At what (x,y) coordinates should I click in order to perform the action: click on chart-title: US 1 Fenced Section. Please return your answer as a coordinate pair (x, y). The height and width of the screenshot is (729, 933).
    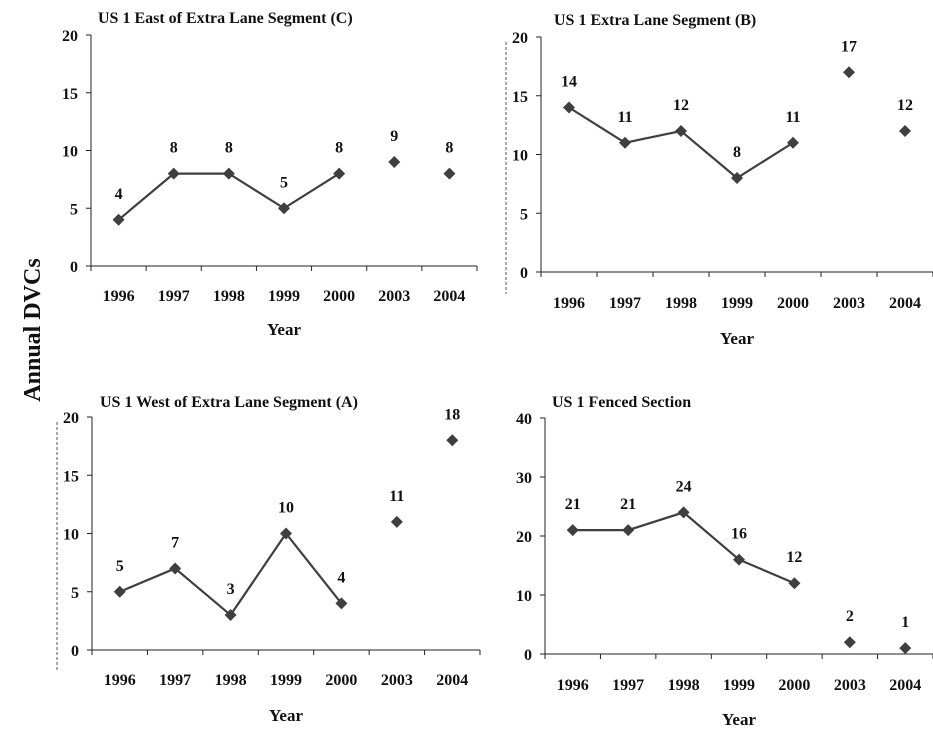
    Looking at the image, I should click on (621, 402).